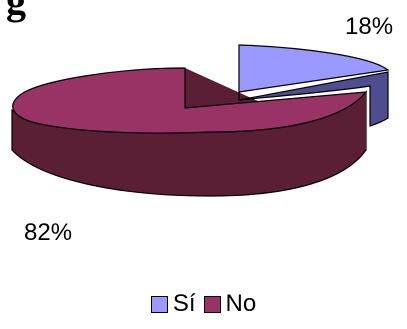 The width and height of the screenshot is (407, 329). What do you see at coordinates (212, 304) in the screenshot?
I see `legend-swatch-no` at bounding box center [212, 304].